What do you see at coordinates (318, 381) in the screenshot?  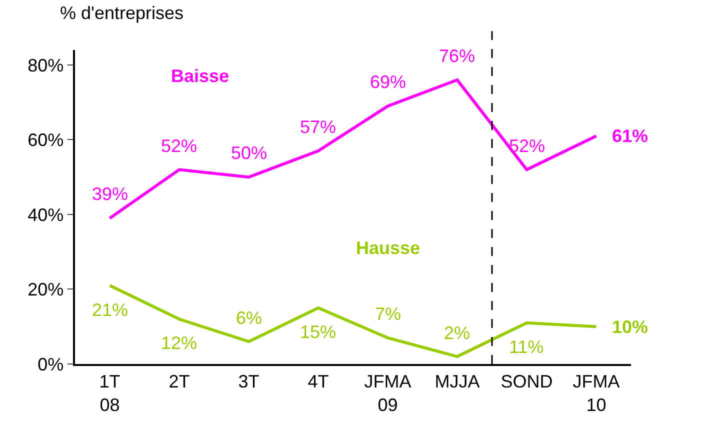 I see `x-tick-label: 4T` at bounding box center [318, 381].